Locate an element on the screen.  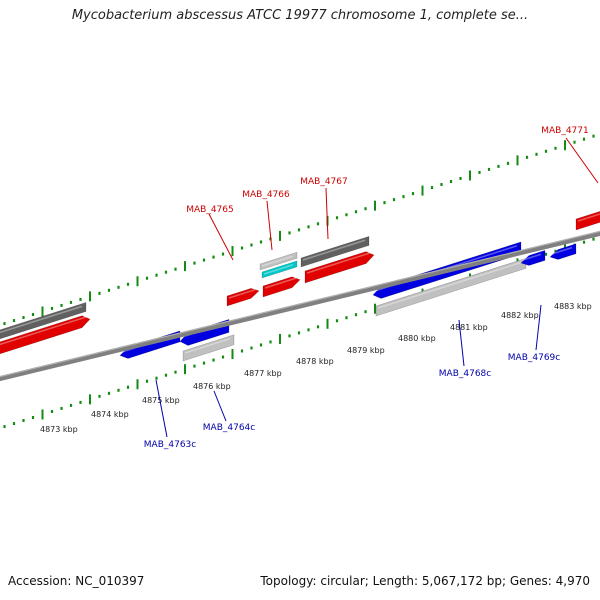
kbp-label: 4873 kbp is located at coordinates (59, 429).